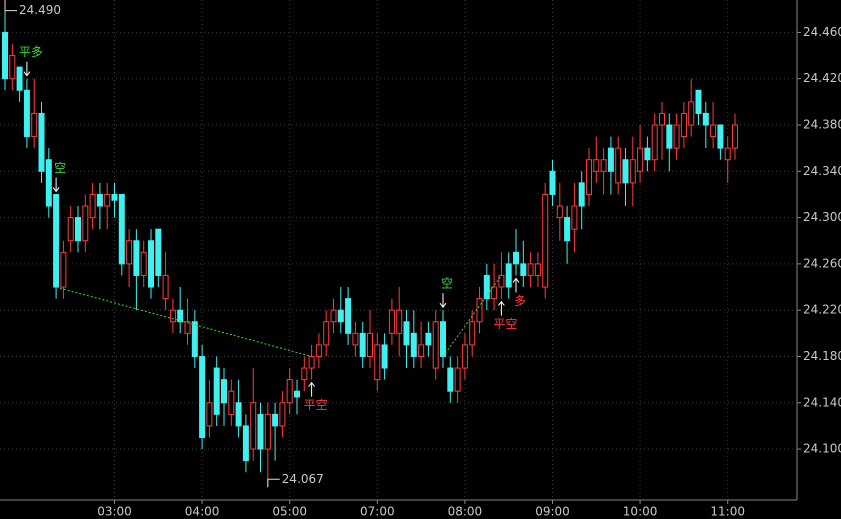 This screenshot has height=519, width=841. Describe the element at coordinates (31, 52) in the screenshot. I see `signal-label: 平多` at that location.